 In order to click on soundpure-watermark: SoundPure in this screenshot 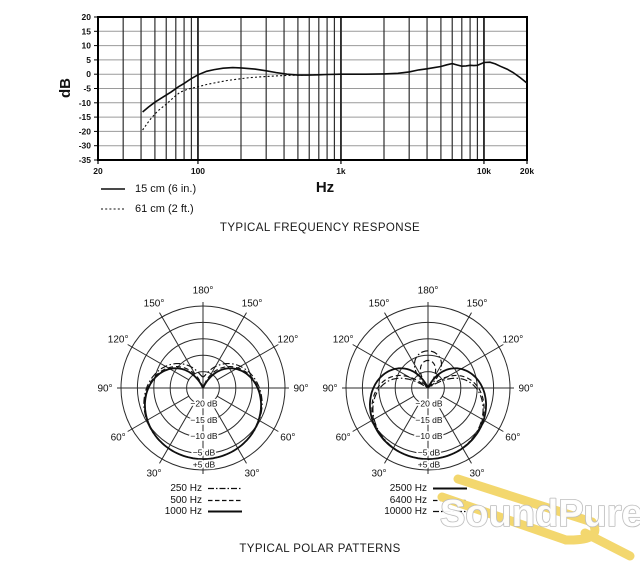, I will do `click(538, 517)`.